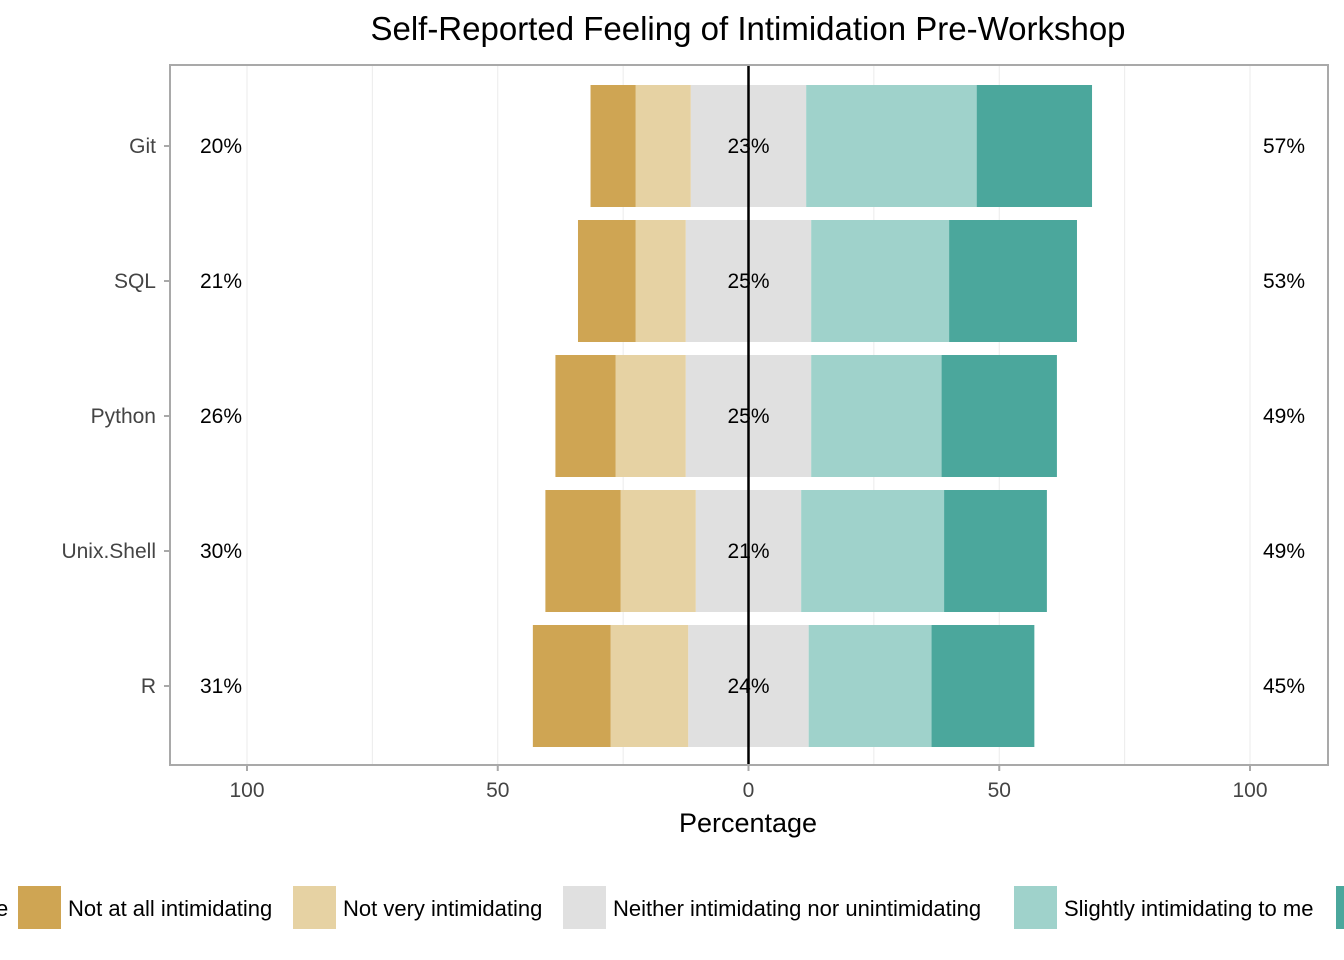 Image resolution: width=1344 pixels, height=960 pixels. Describe the element at coordinates (135, 281) in the screenshot. I see `y-tick-label: SQL` at that location.